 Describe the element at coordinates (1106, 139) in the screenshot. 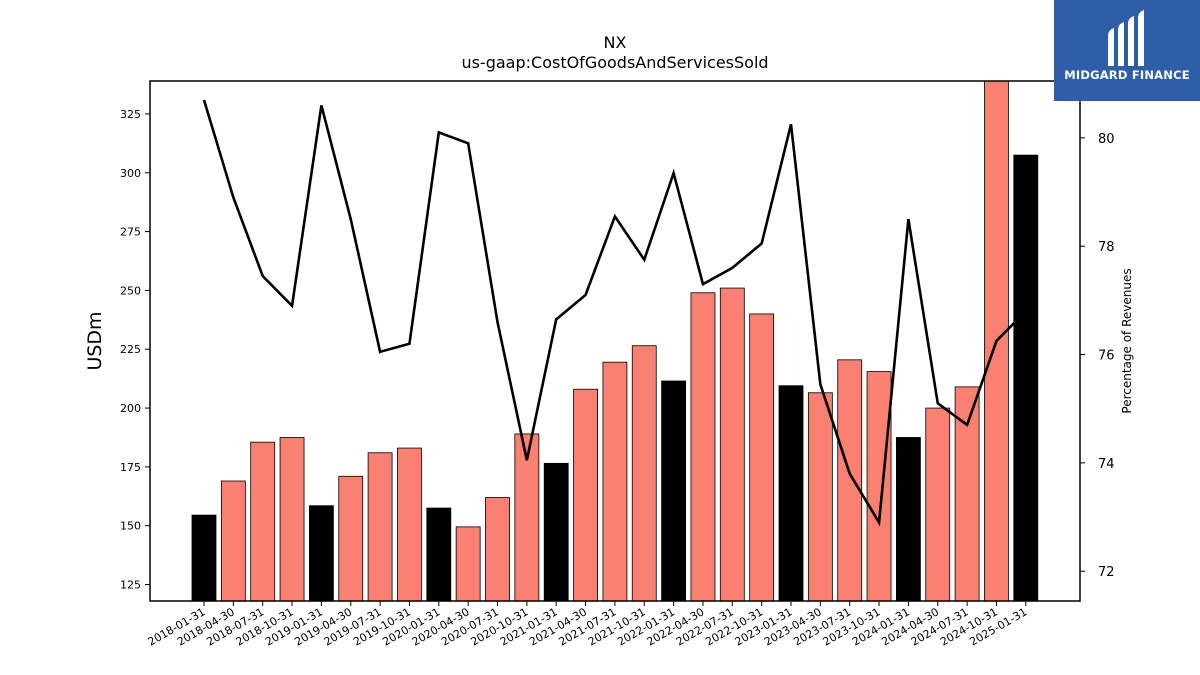

I see `y2-tick-label-80: 80` at that location.